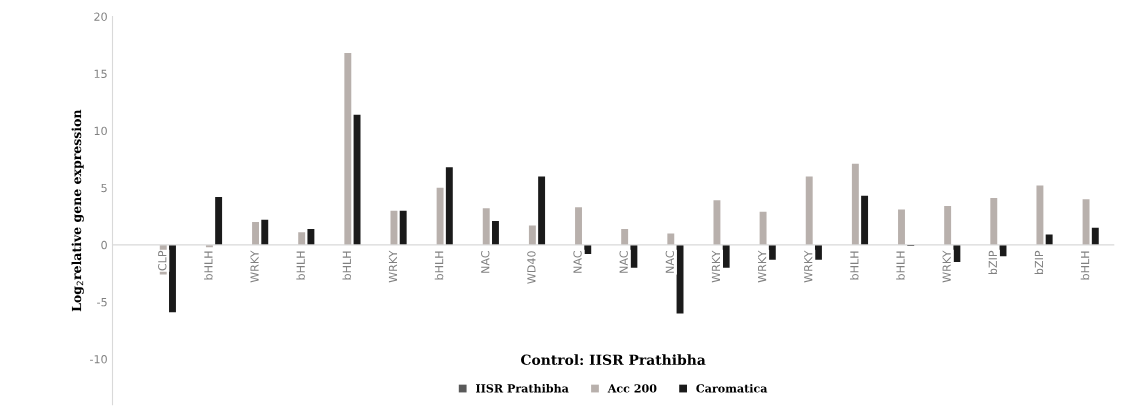 The width and height of the screenshot is (1125, 413). I want to click on y-tick-label: 5, so click(104, 188).